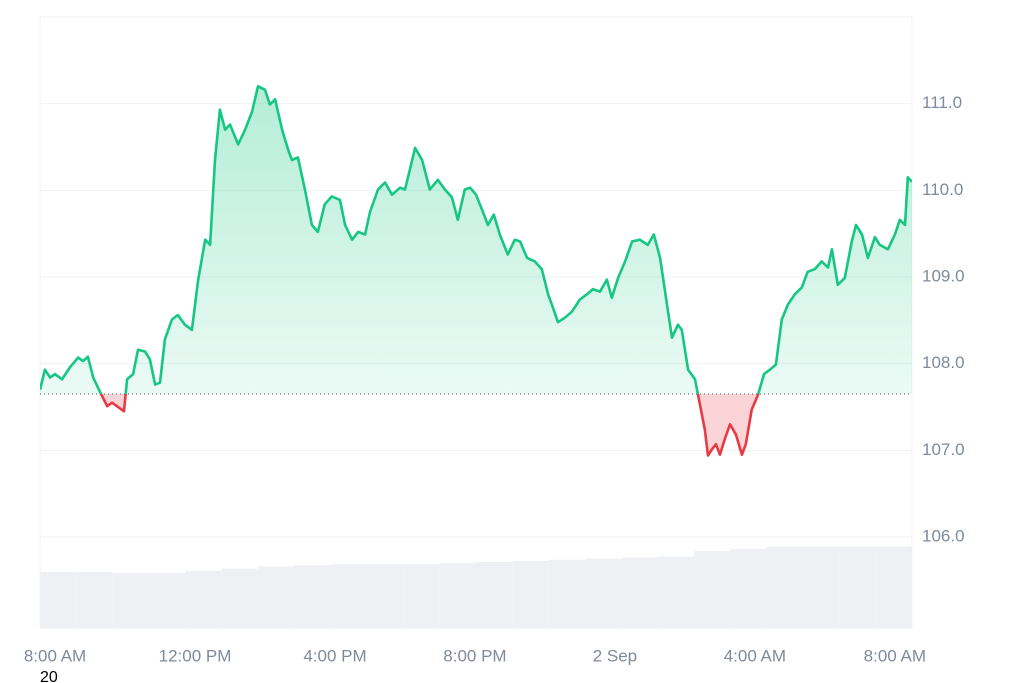  I want to click on x-tick-label: 4:00 PM, so click(334, 655).